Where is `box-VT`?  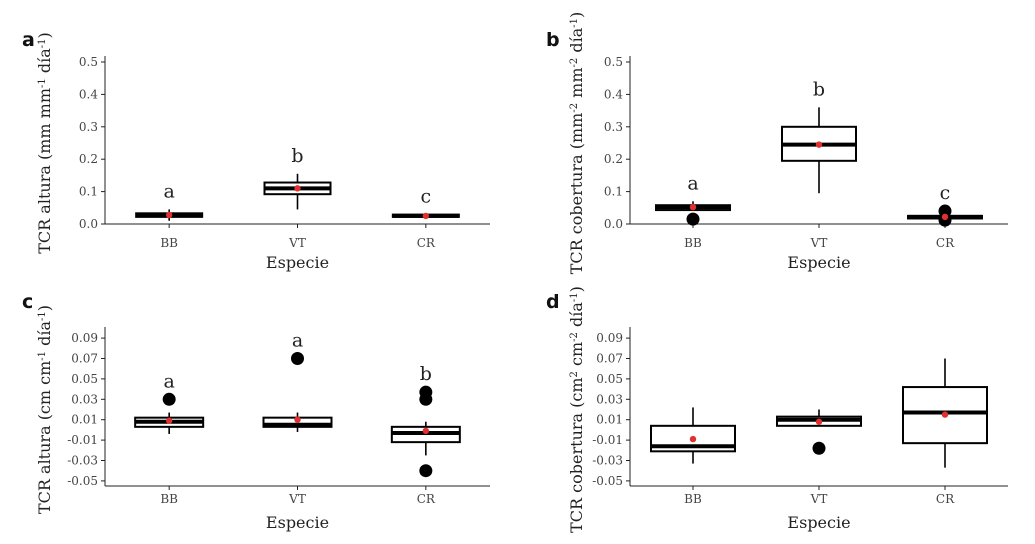 box-VT is located at coordinates (819, 432).